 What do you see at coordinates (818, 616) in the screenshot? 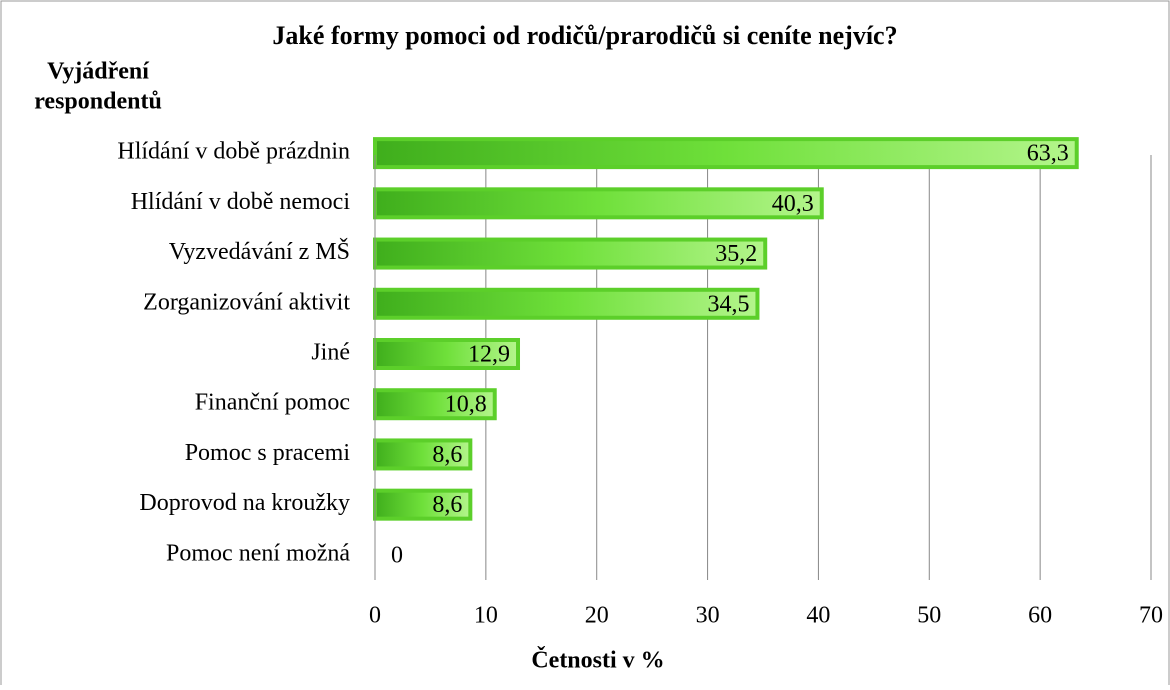
I see `x-tick-label: 40` at bounding box center [818, 616].